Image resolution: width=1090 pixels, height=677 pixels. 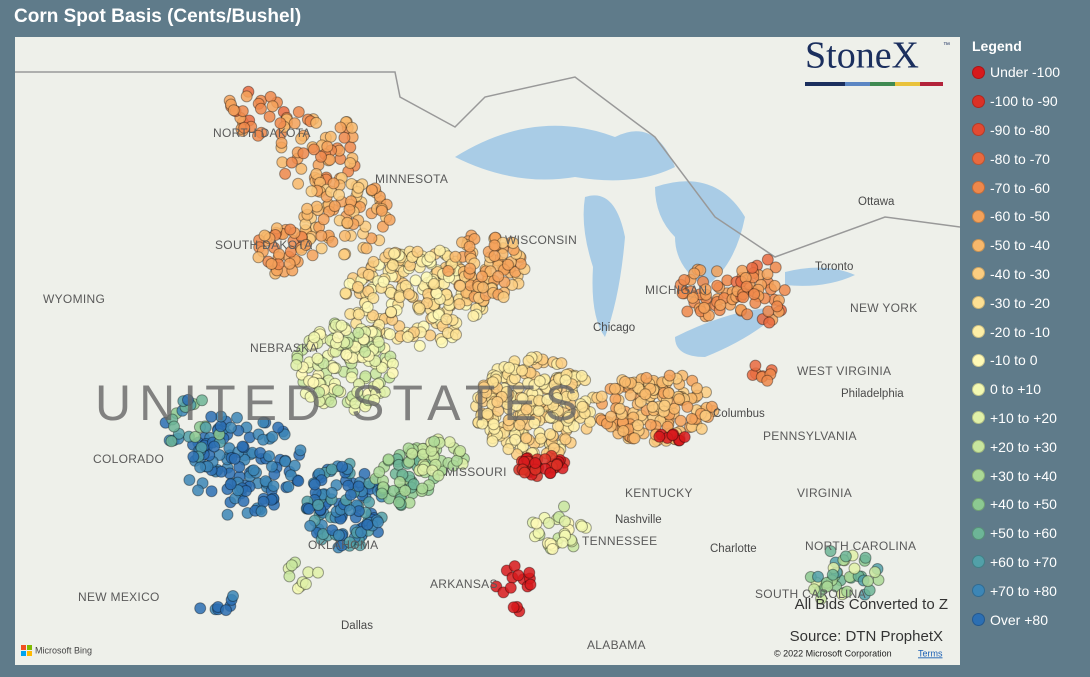 I want to click on legend-item: Over +80, so click(x=1016, y=619).